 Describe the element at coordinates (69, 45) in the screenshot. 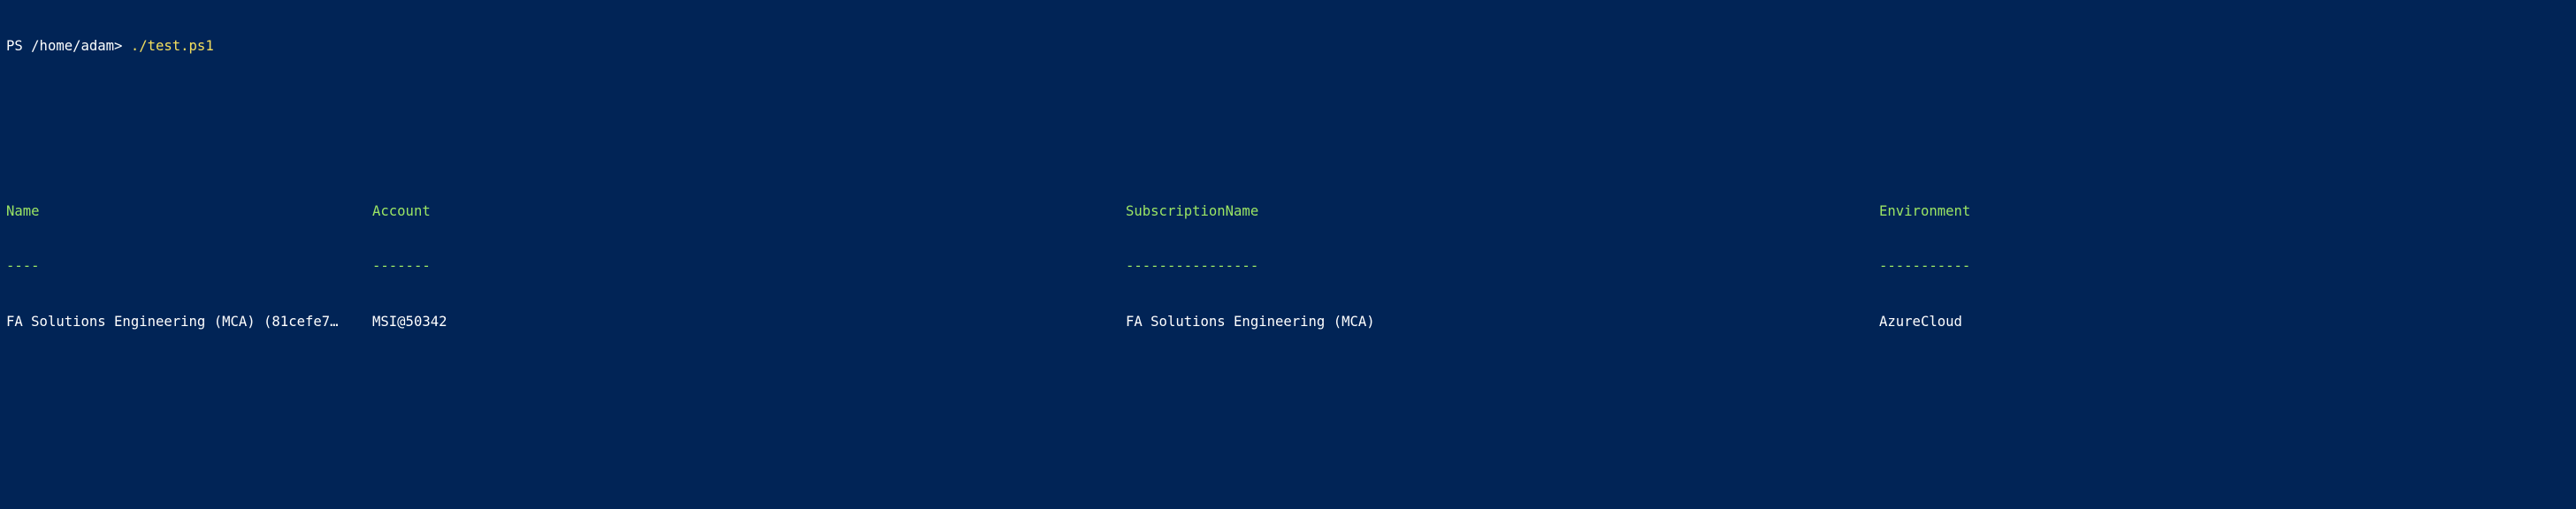

I see `prompt-path: PS /home/adam>` at that location.